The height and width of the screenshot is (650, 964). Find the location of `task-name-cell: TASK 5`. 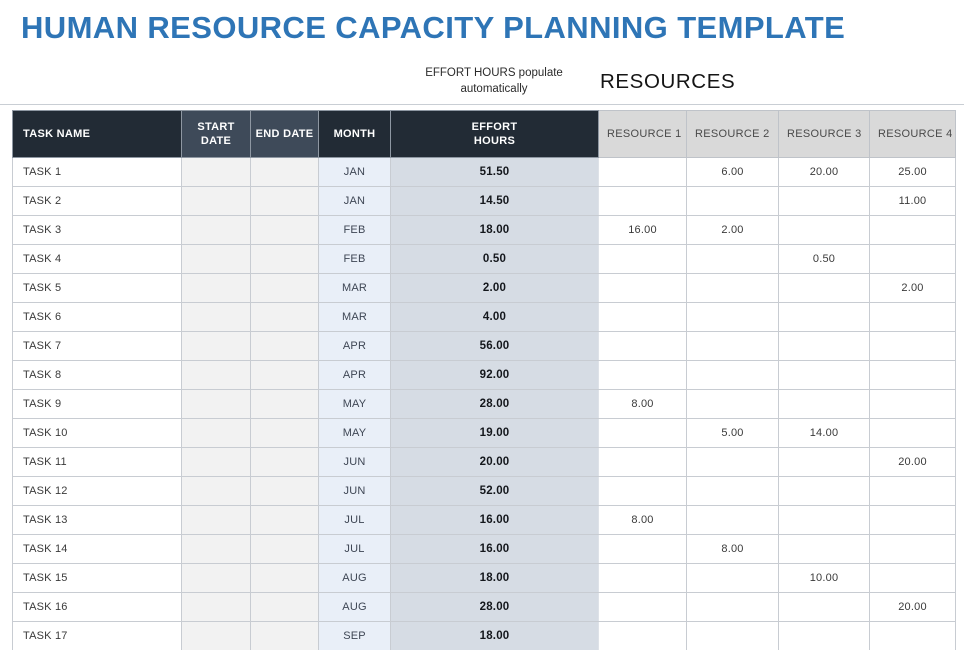

task-name-cell: TASK 5 is located at coordinates (97, 288).